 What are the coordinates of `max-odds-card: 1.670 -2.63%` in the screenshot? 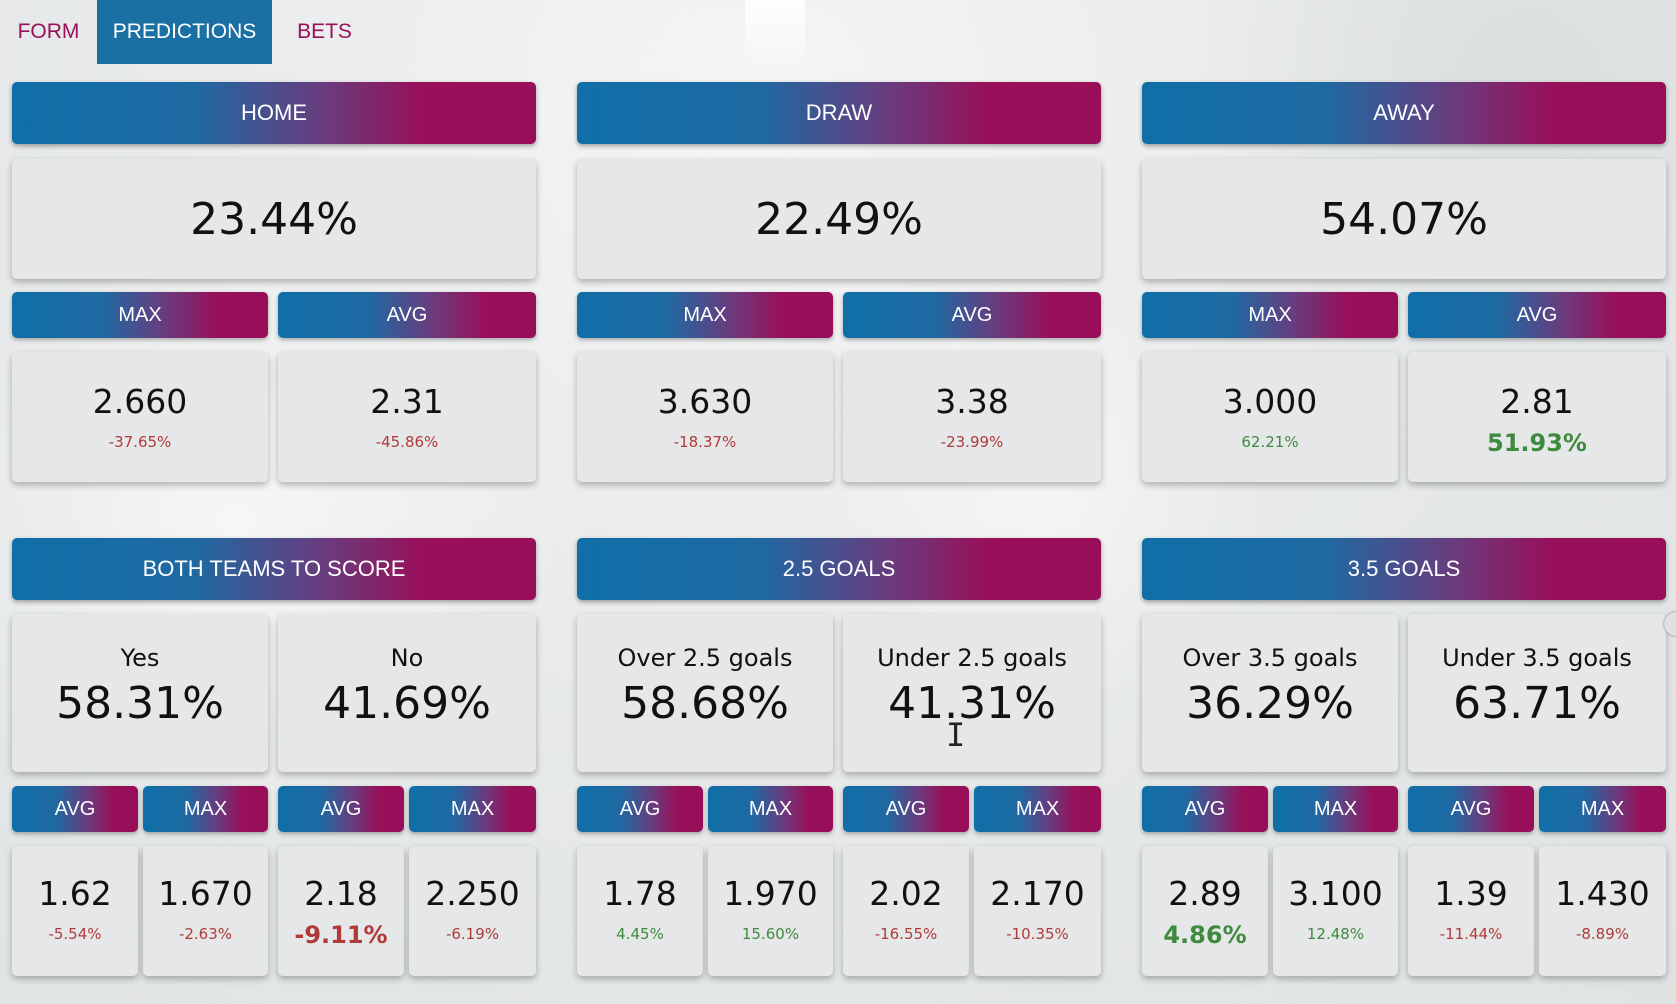 It's located at (205, 911).